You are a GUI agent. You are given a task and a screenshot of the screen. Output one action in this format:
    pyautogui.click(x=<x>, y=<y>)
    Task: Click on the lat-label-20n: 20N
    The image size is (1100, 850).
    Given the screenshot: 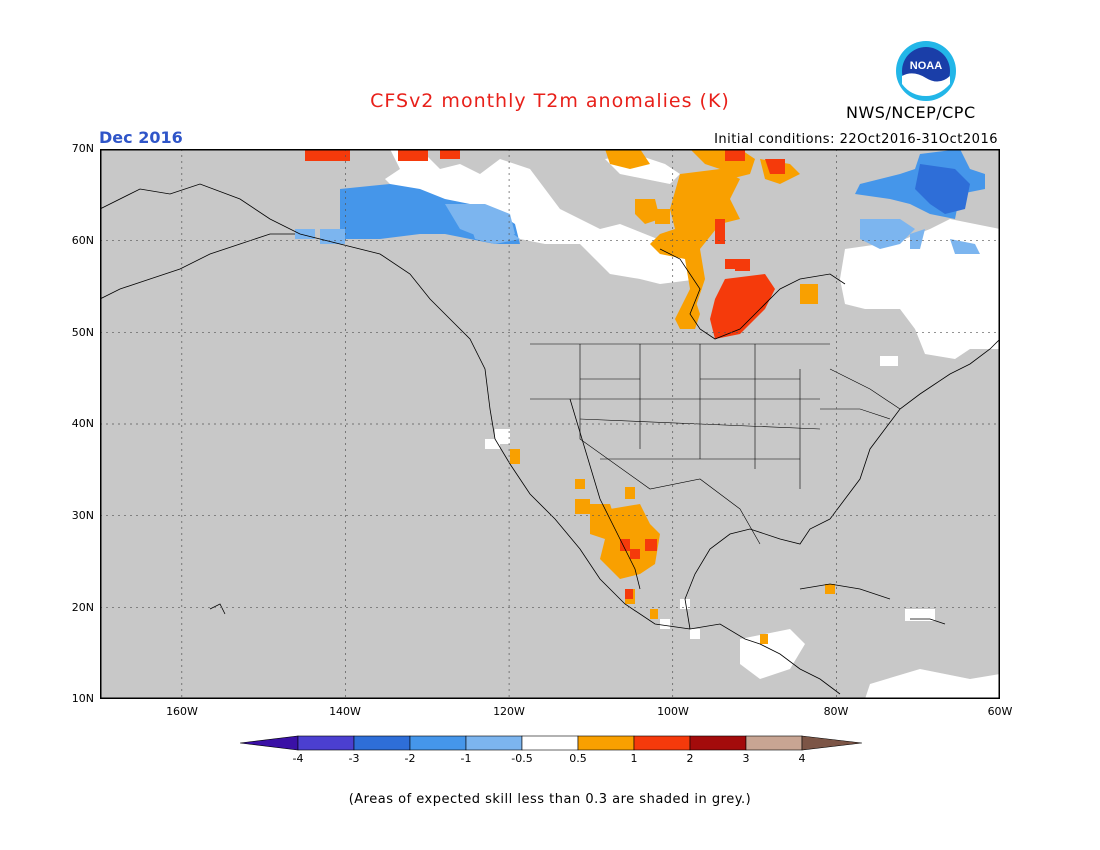 What is the action you would take?
    pyautogui.click(x=82, y=607)
    